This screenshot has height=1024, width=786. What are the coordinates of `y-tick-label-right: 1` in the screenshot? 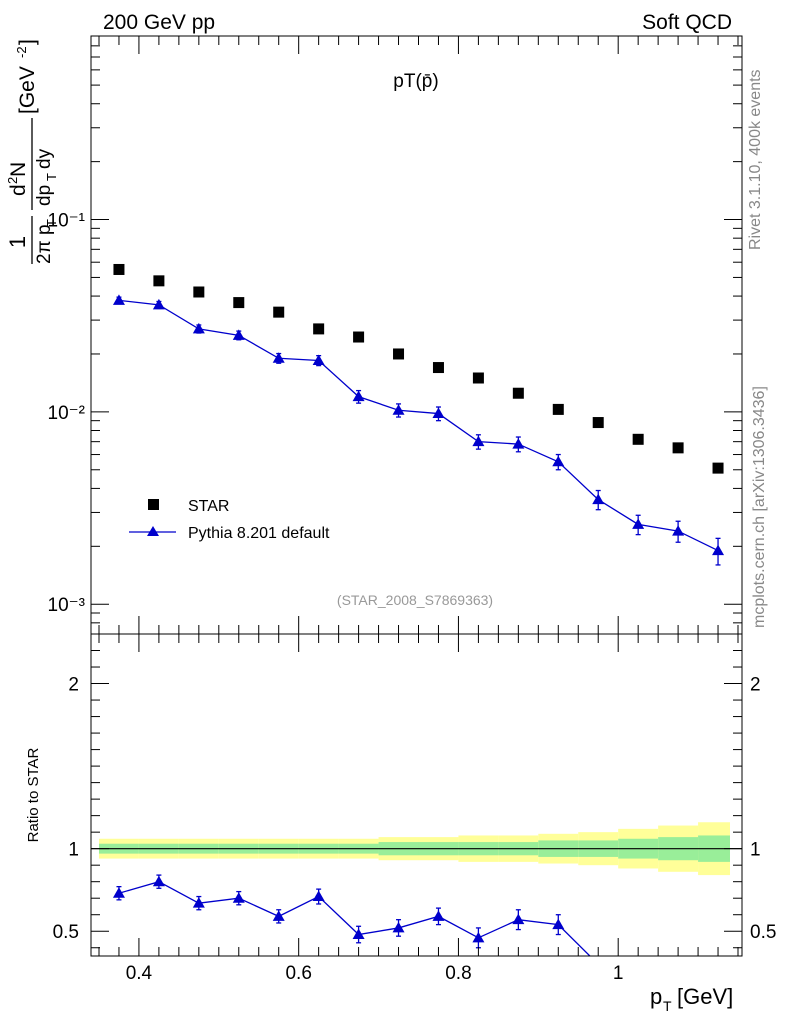 It's located at (755, 850).